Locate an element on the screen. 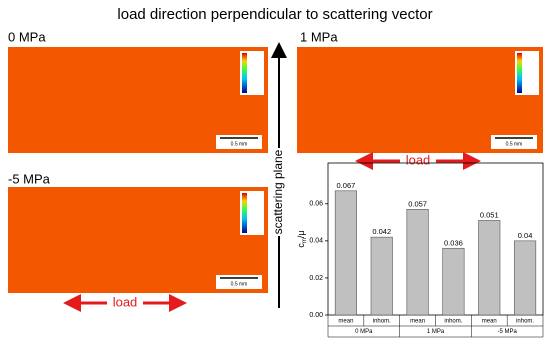  y-axis-label: cm/μ is located at coordinates (301, 238).